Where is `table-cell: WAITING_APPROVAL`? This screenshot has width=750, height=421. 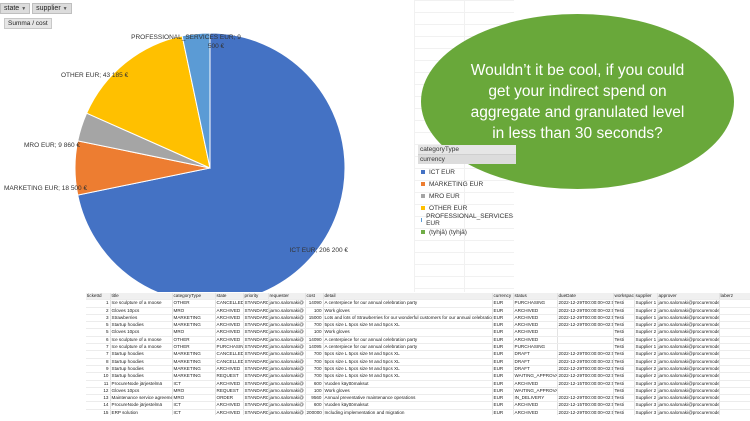
table-cell: WAITING_APPROVAL is located at coordinates (535, 391).